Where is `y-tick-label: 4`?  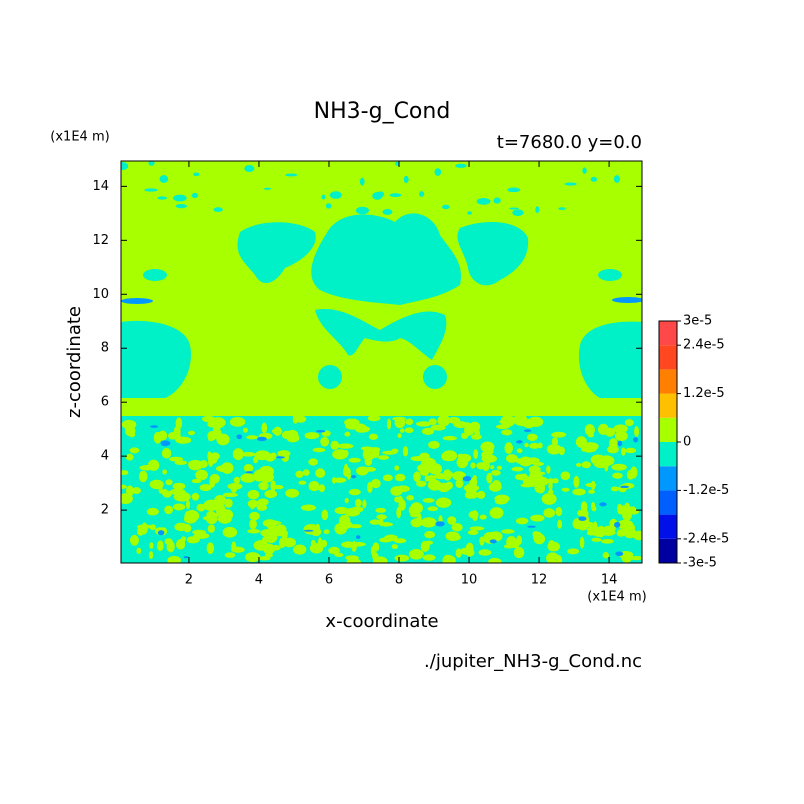 y-tick-label: 4 is located at coordinates (105, 456).